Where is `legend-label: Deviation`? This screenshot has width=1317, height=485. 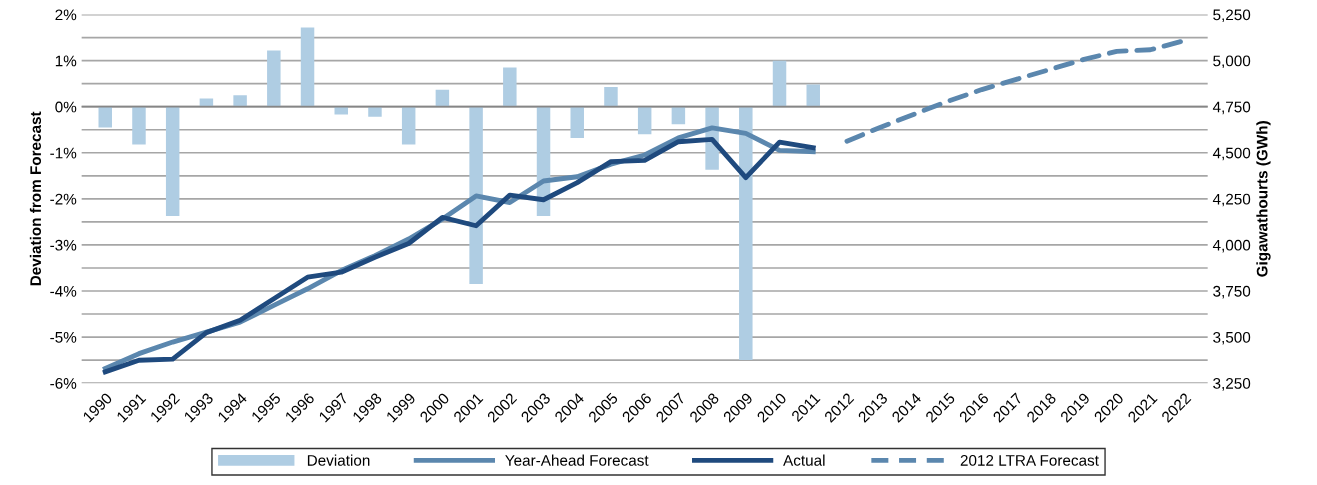
legend-label: Deviation is located at coordinates (338, 460).